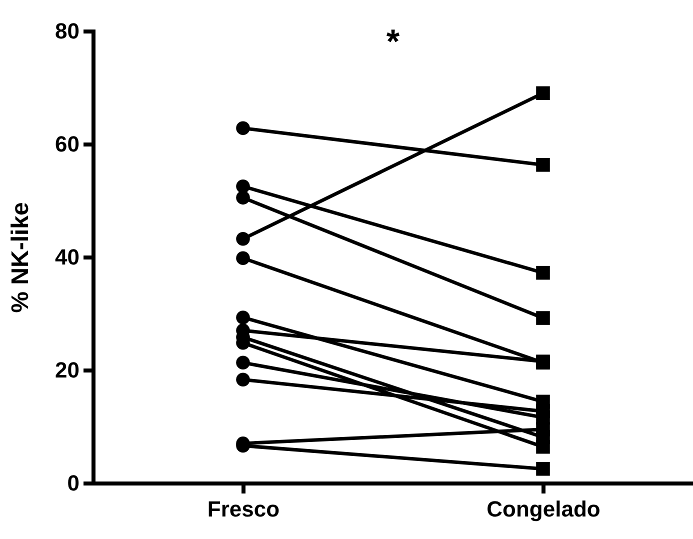 This screenshot has width=693, height=539. What do you see at coordinates (73, 483) in the screenshot?
I see `y-tick-label: 0` at bounding box center [73, 483].